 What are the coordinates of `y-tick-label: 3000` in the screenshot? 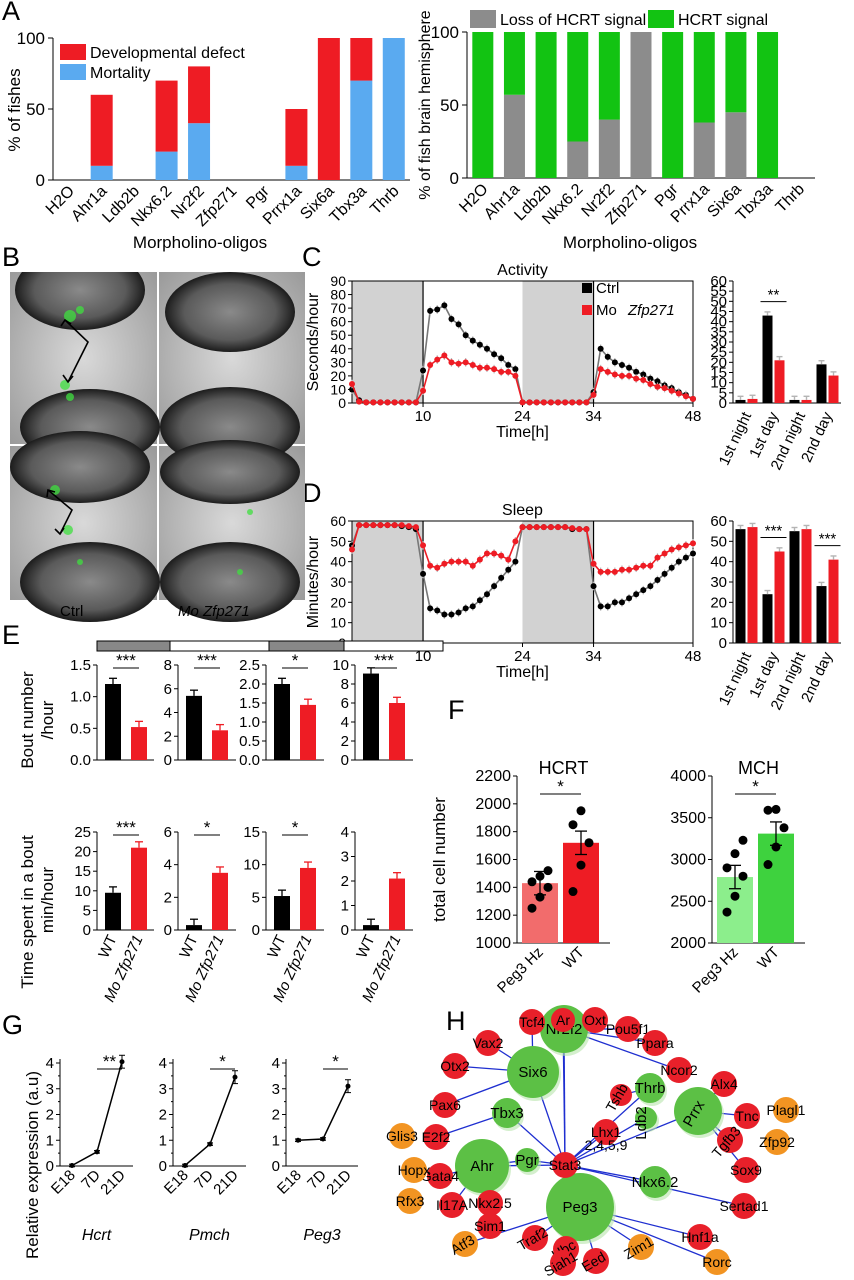 It's located at (688, 860).